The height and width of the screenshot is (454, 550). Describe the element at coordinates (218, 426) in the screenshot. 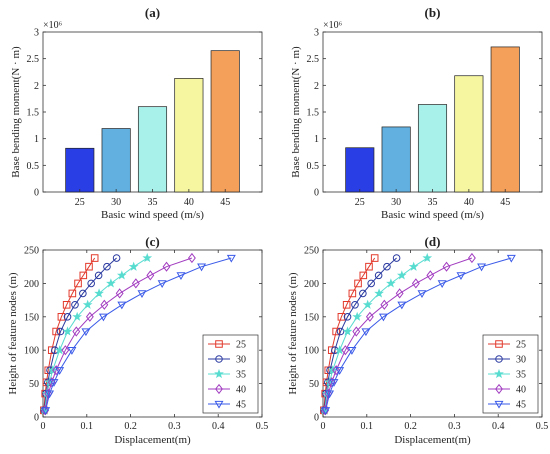

I see `panel-c-xtick-label: 0.4` at that location.